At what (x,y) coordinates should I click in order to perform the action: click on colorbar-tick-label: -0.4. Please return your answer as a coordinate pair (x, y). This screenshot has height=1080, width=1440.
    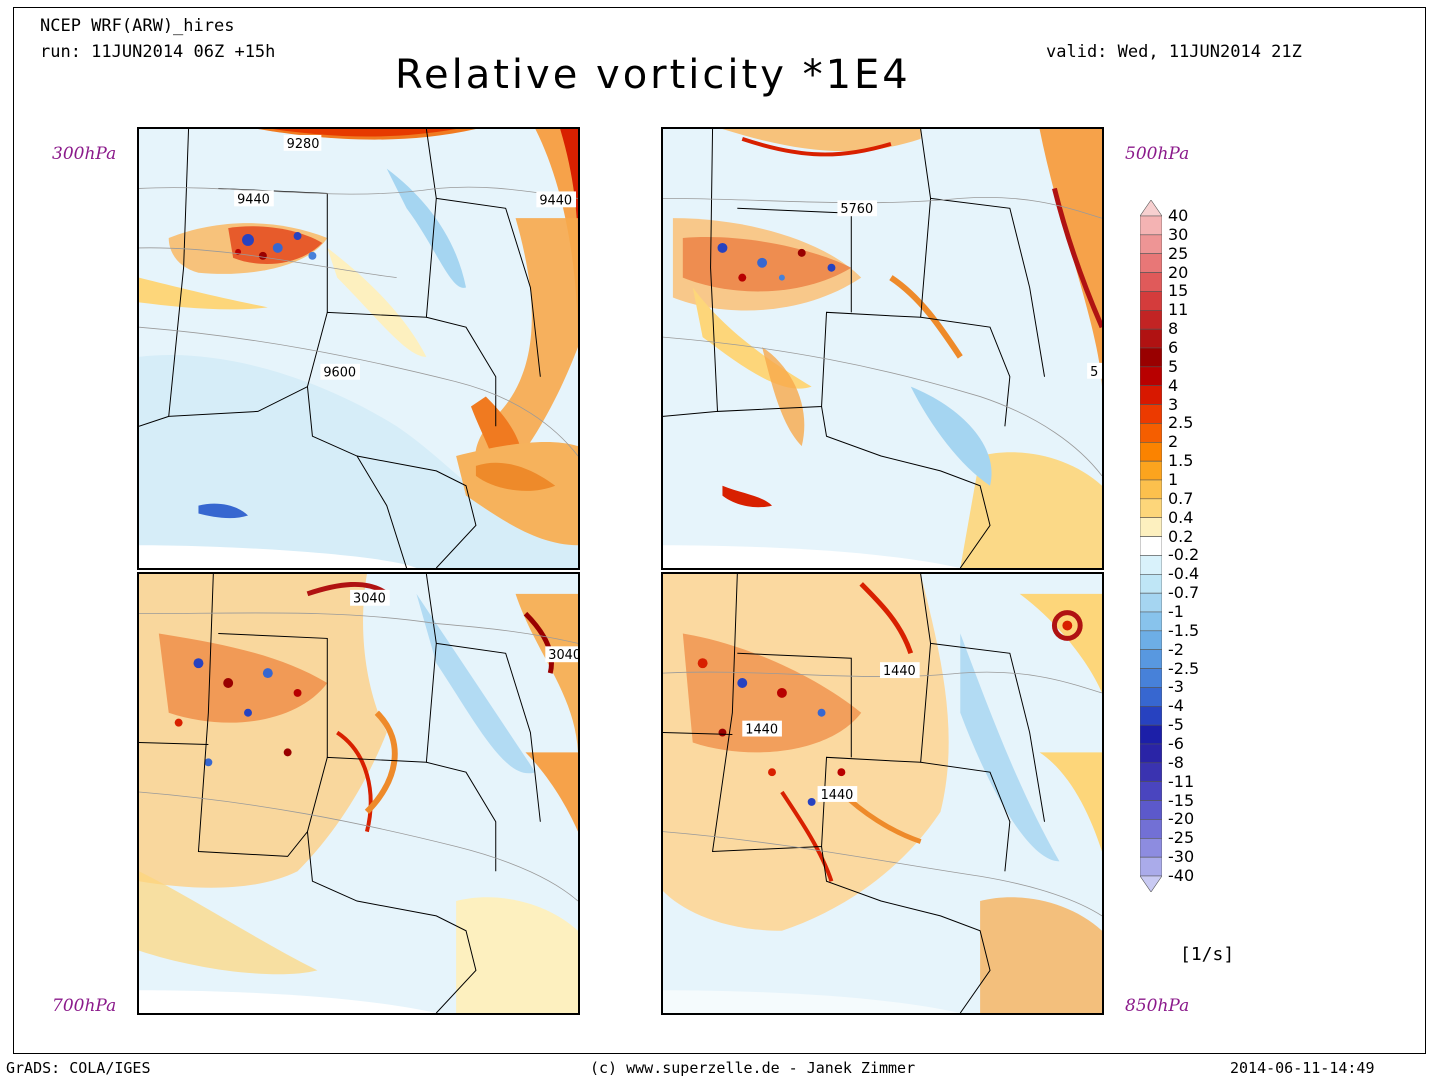
    Looking at the image, I should click on (1184, 574).